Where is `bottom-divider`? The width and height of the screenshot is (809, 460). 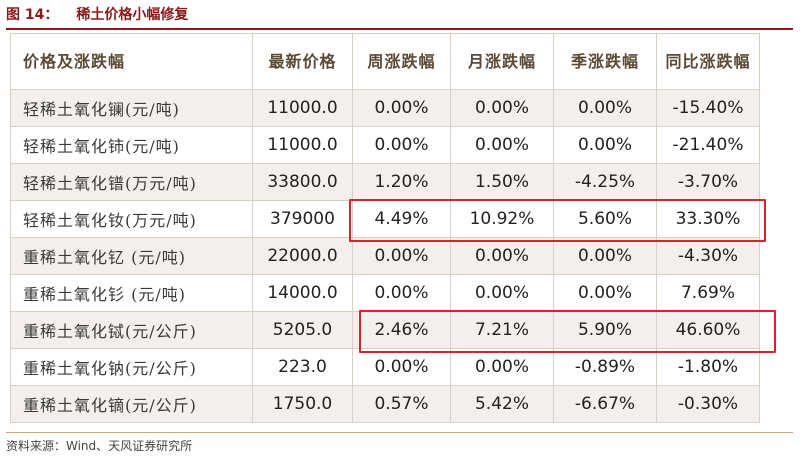 bottom-divider is located at coordinates (399, 432).